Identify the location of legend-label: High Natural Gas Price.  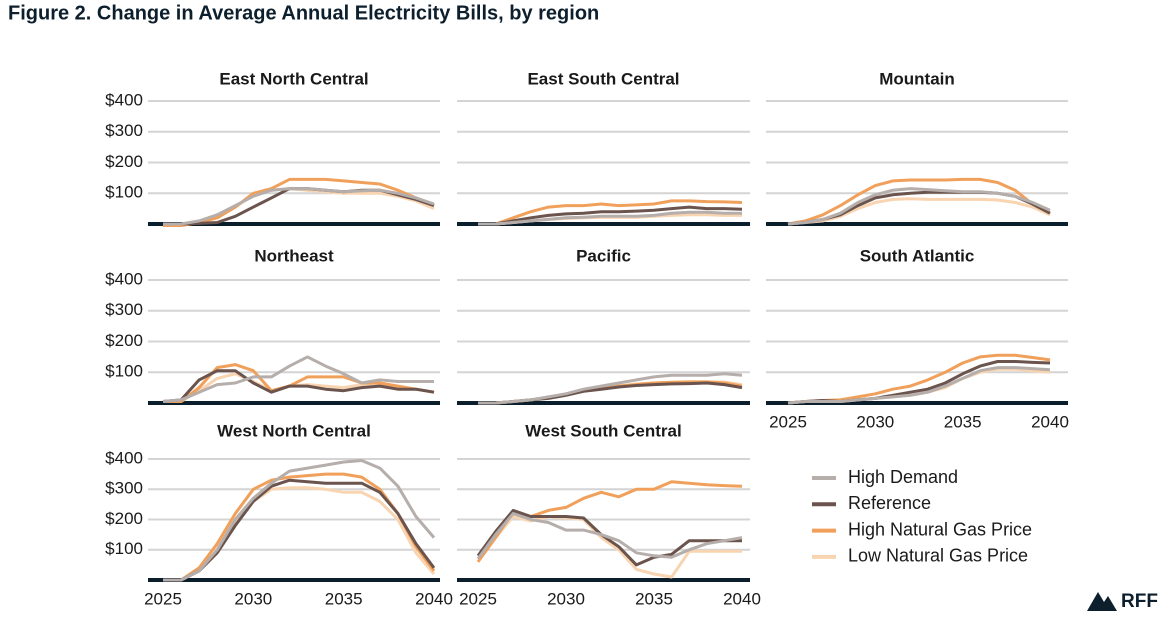
(940, 529).